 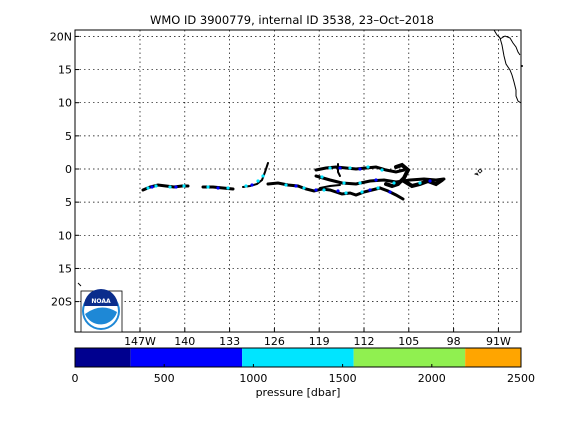 What do you see at coordinates (498, 341) in the screenshot?
I see `lon-label: 91W` at bounding box center [498, 341].